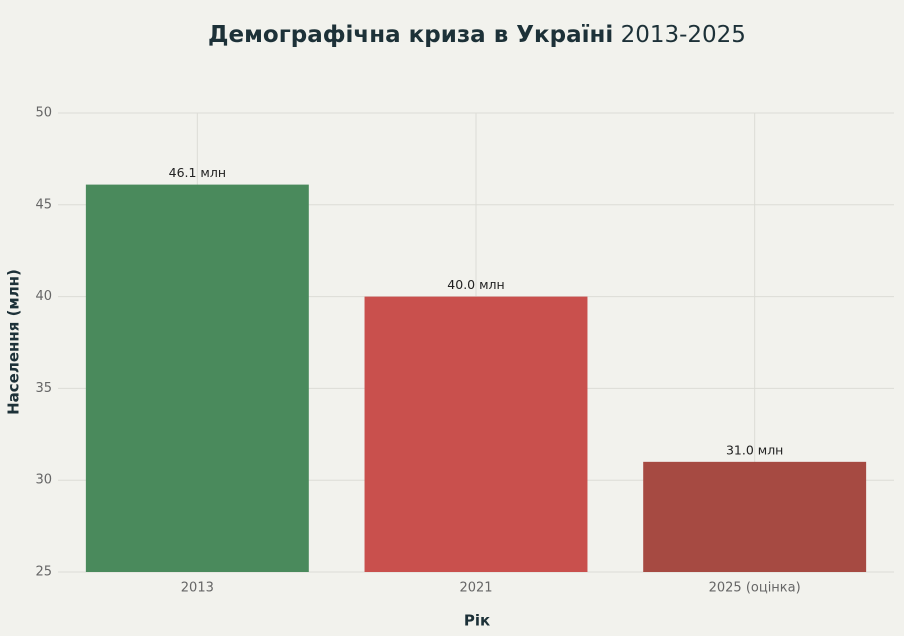 The height and width of the screenshot is (636, 904). Describe the element at coordinates (43, 113) in the screenshot. I see `y-tick-label: 50` at that location.